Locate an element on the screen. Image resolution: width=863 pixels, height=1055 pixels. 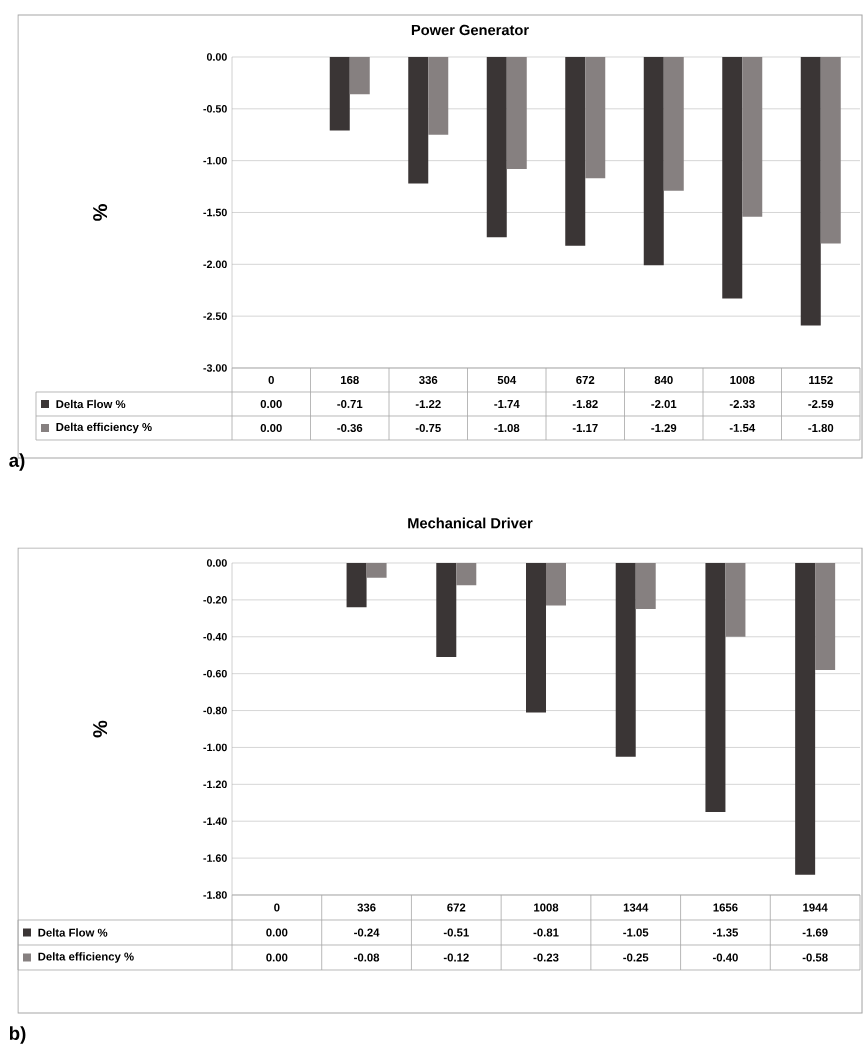
data-label: -2.33 is located at coordinates (742, 404).